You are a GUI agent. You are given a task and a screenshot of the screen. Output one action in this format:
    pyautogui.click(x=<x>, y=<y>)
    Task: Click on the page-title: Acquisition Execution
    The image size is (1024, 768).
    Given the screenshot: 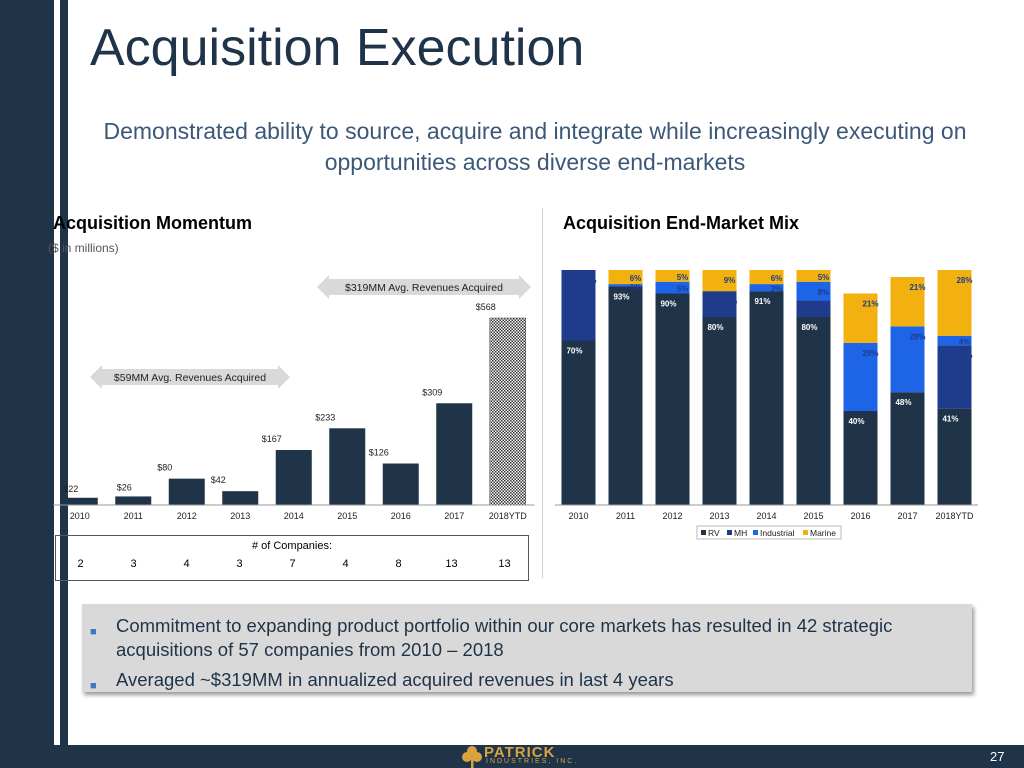 What is the action you would take?
    pyautogui.click(x=337, y=48)
    